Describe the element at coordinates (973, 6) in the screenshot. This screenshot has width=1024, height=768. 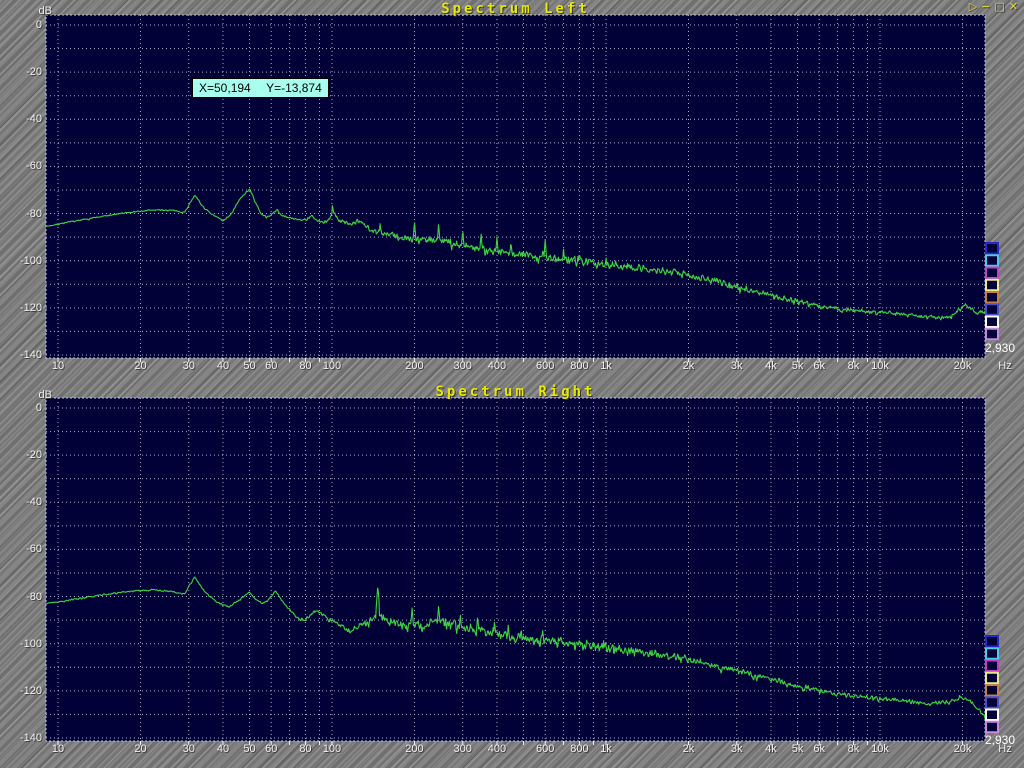
I see `run-button: ▷` at that location.